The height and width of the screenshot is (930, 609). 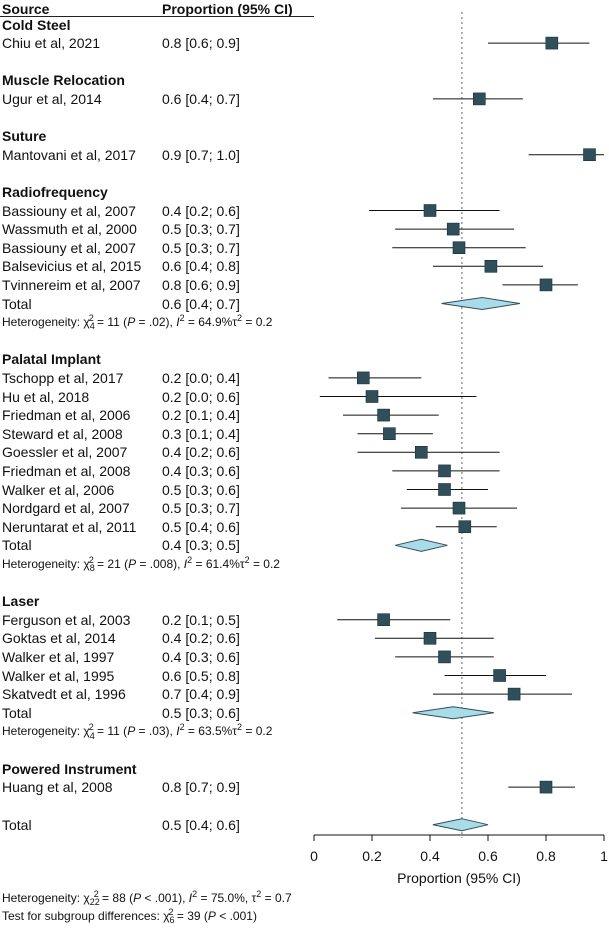 I want to click on study-label: Mantovani et al, 2017, so click(x=69, y=154).